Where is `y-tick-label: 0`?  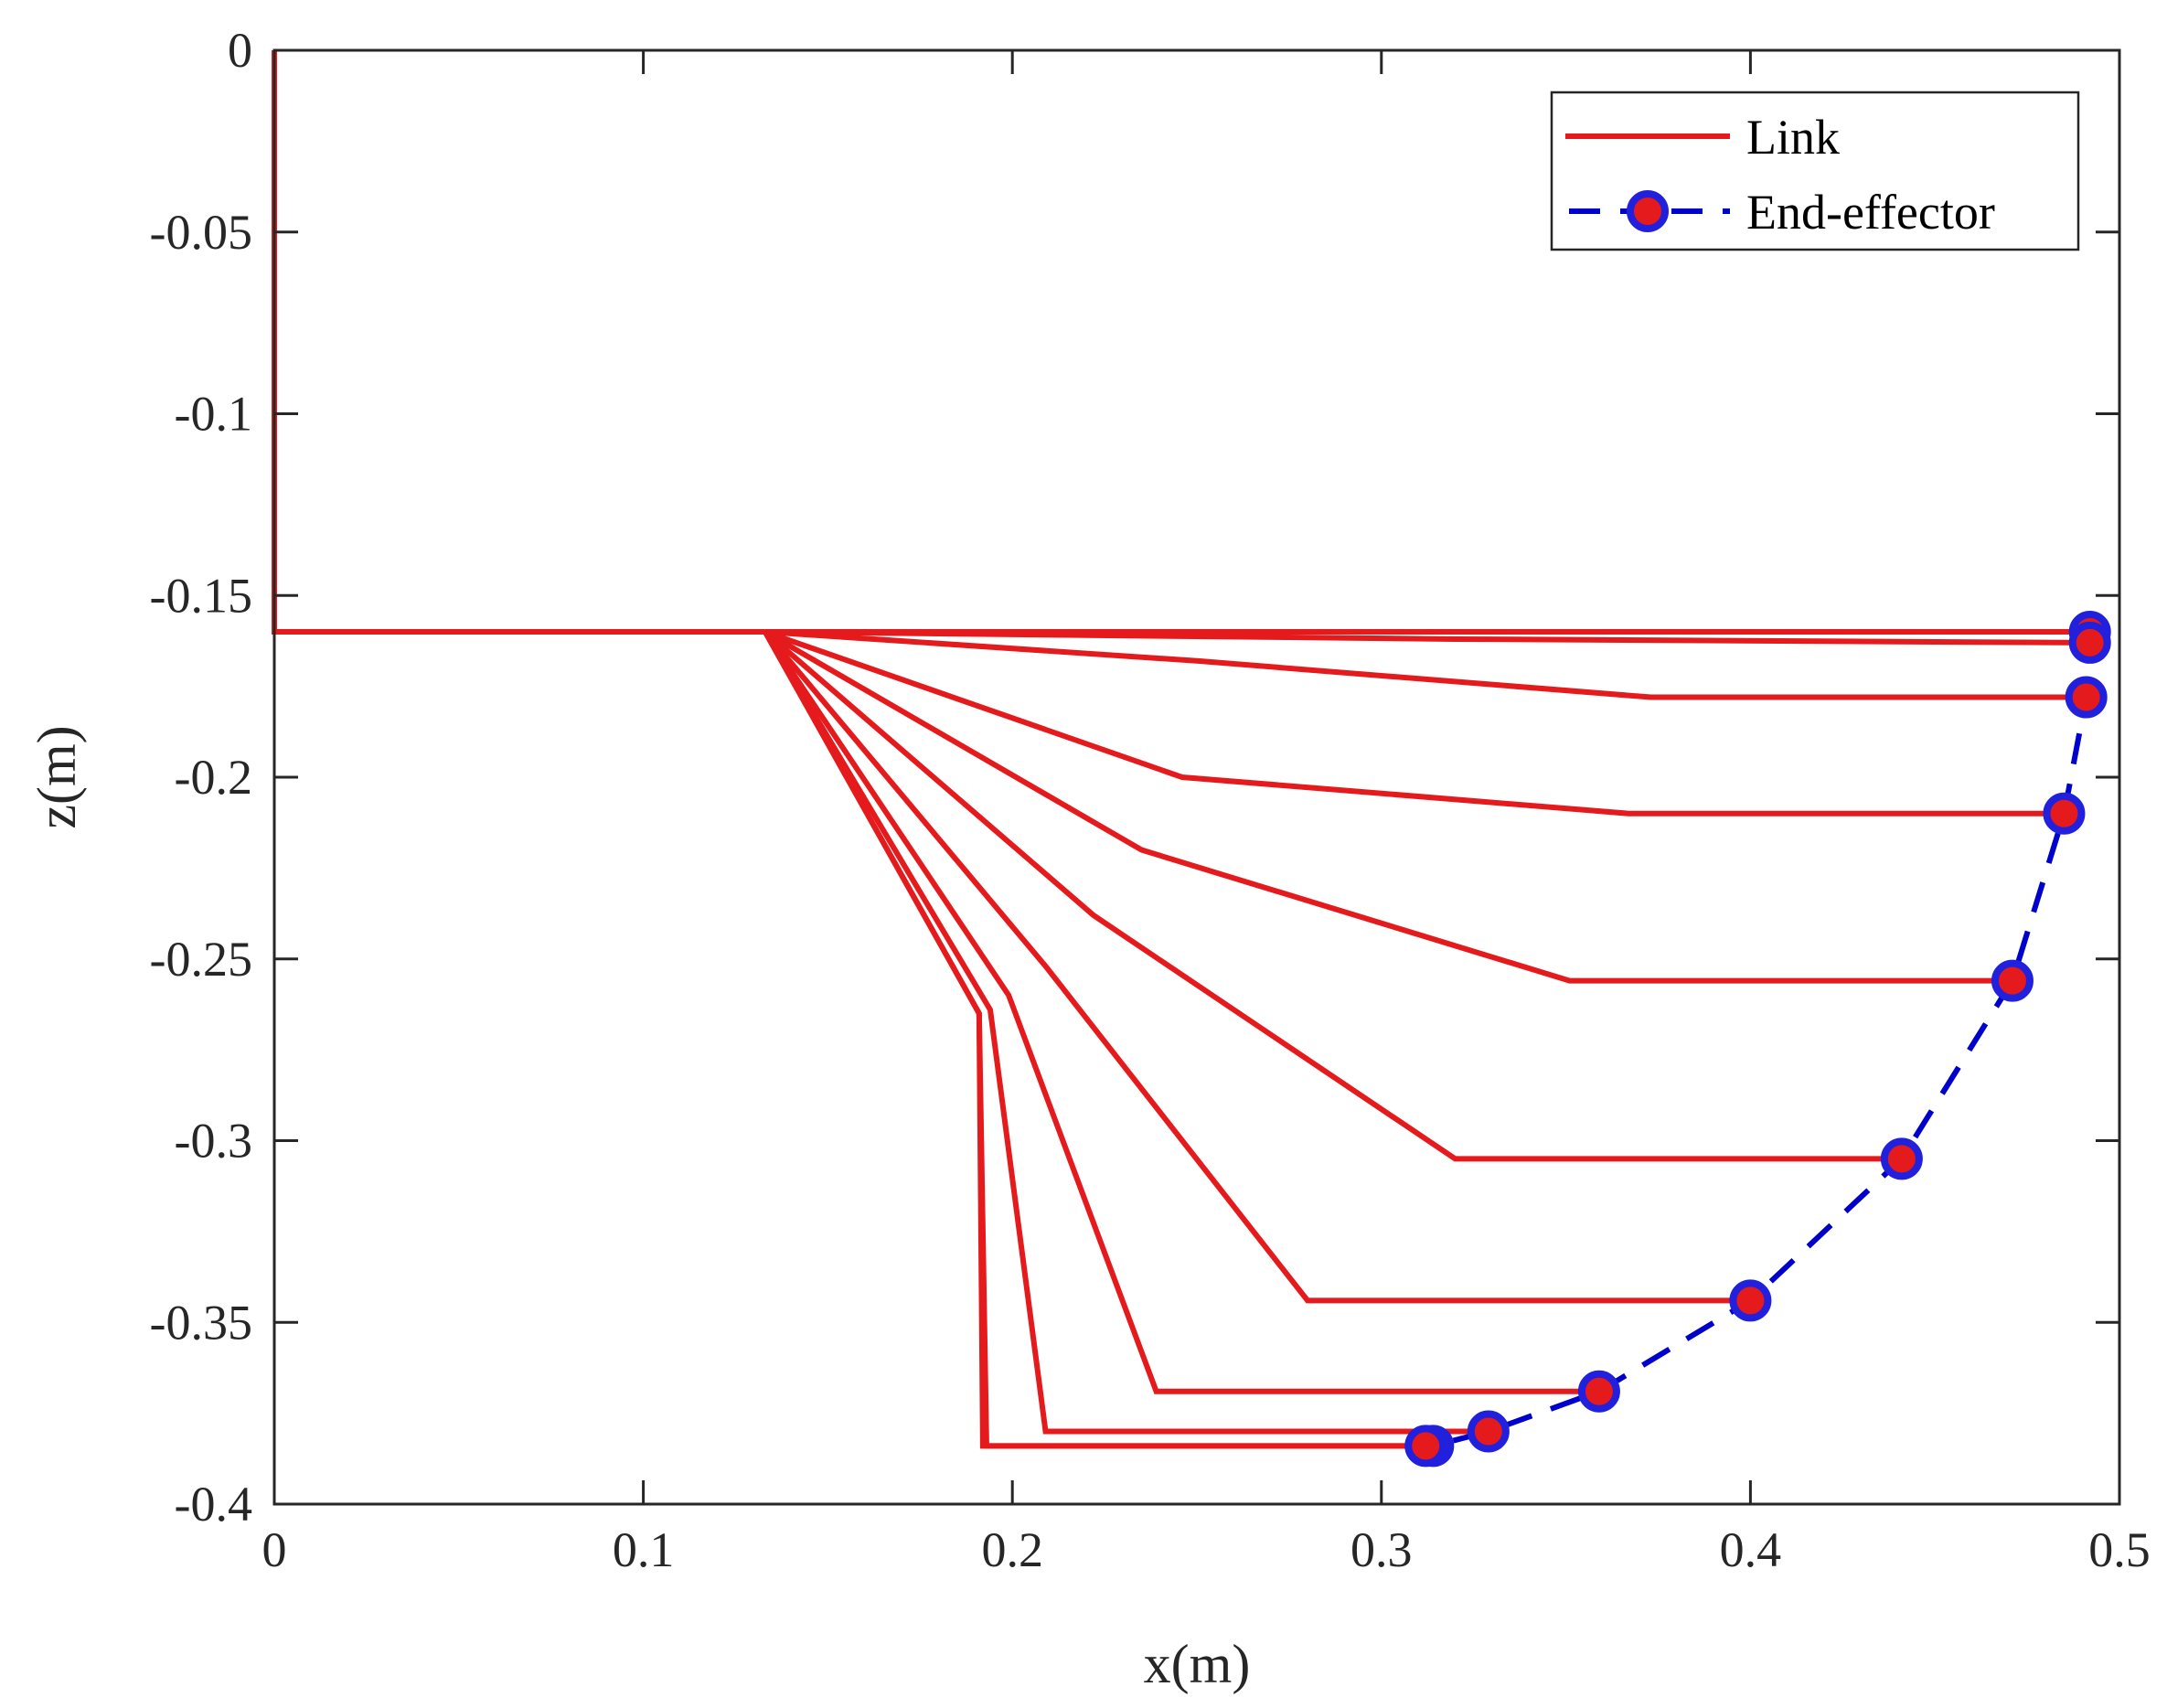
y-tick-label: 0 is located at coordinates (240, 51).